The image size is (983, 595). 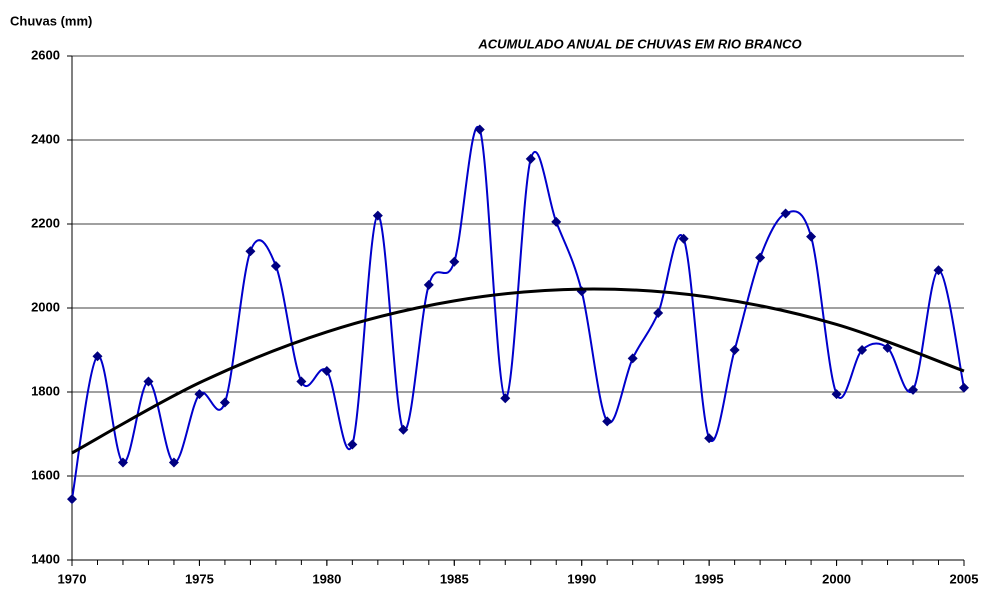 What do you see at coordinates (45, 222) in the screenshot?
I see `y-tick-label: 2200` at bounding box center [45, 222].